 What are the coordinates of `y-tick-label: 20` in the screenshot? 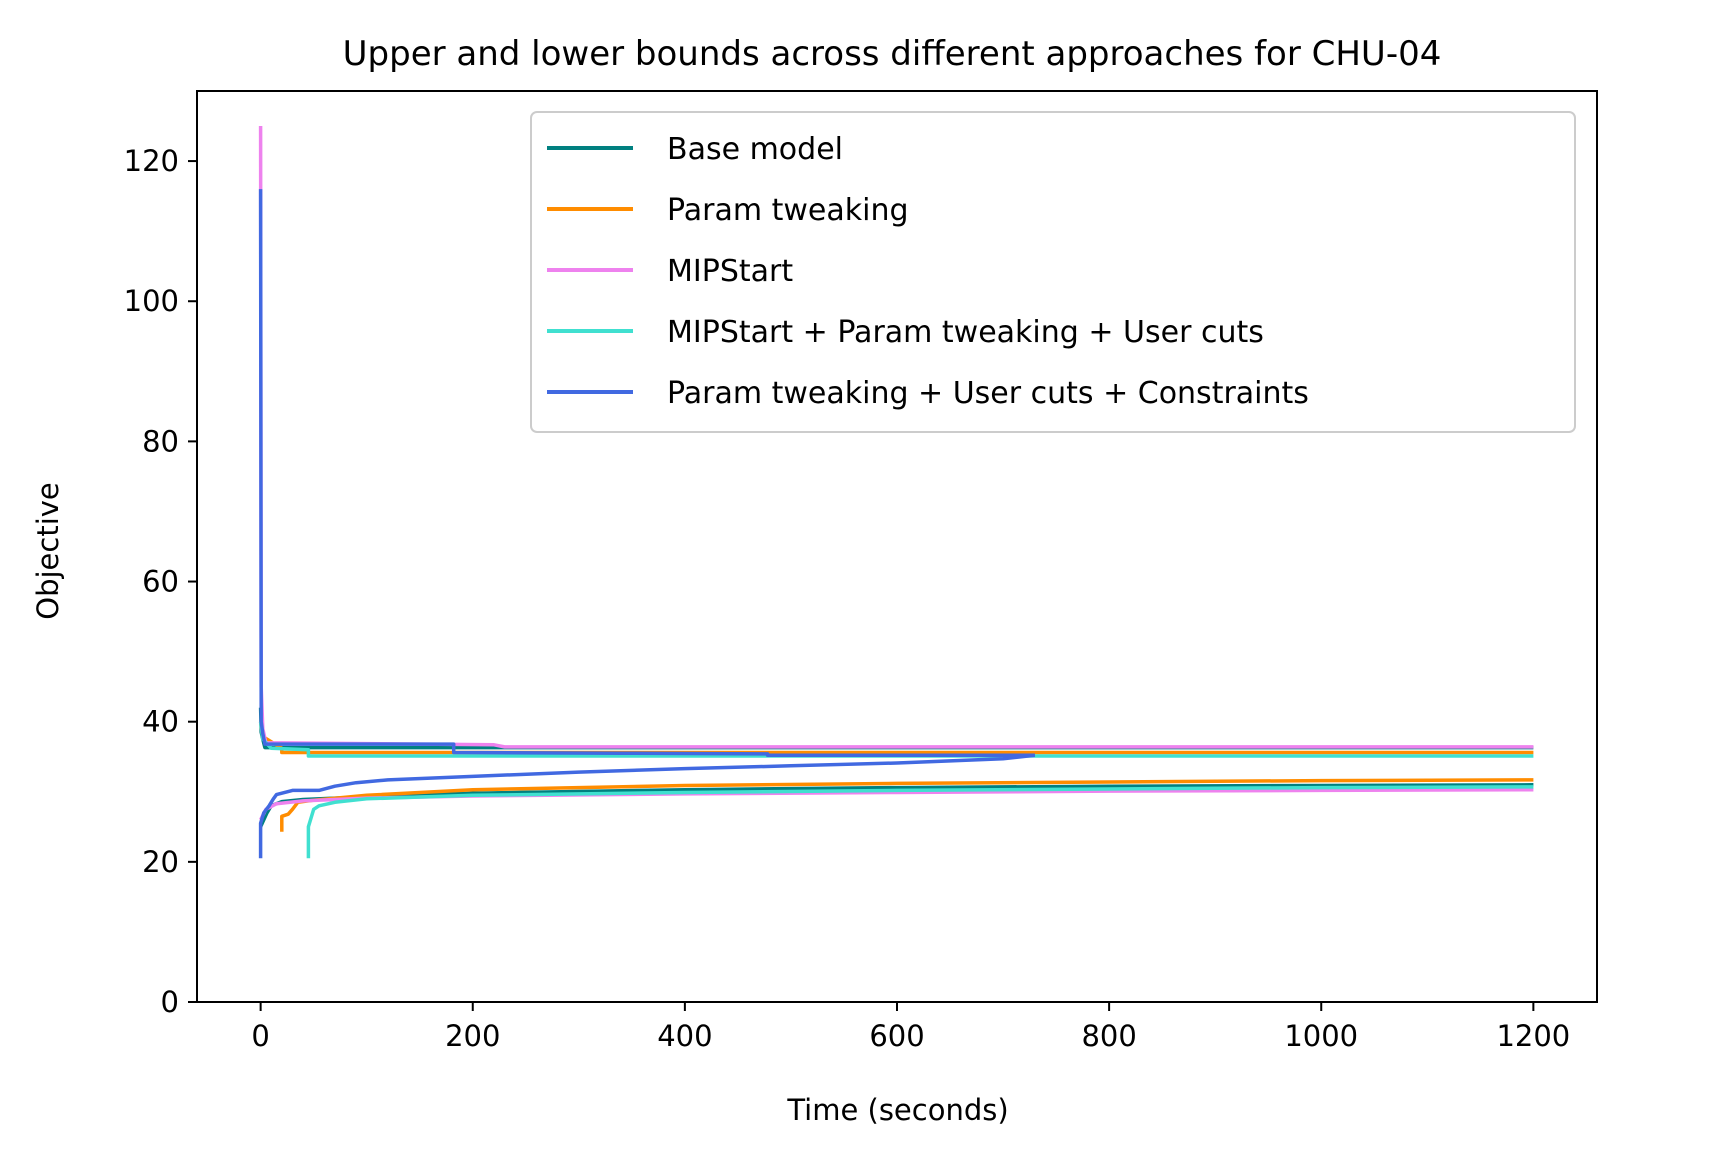 It's located at (160, 862).